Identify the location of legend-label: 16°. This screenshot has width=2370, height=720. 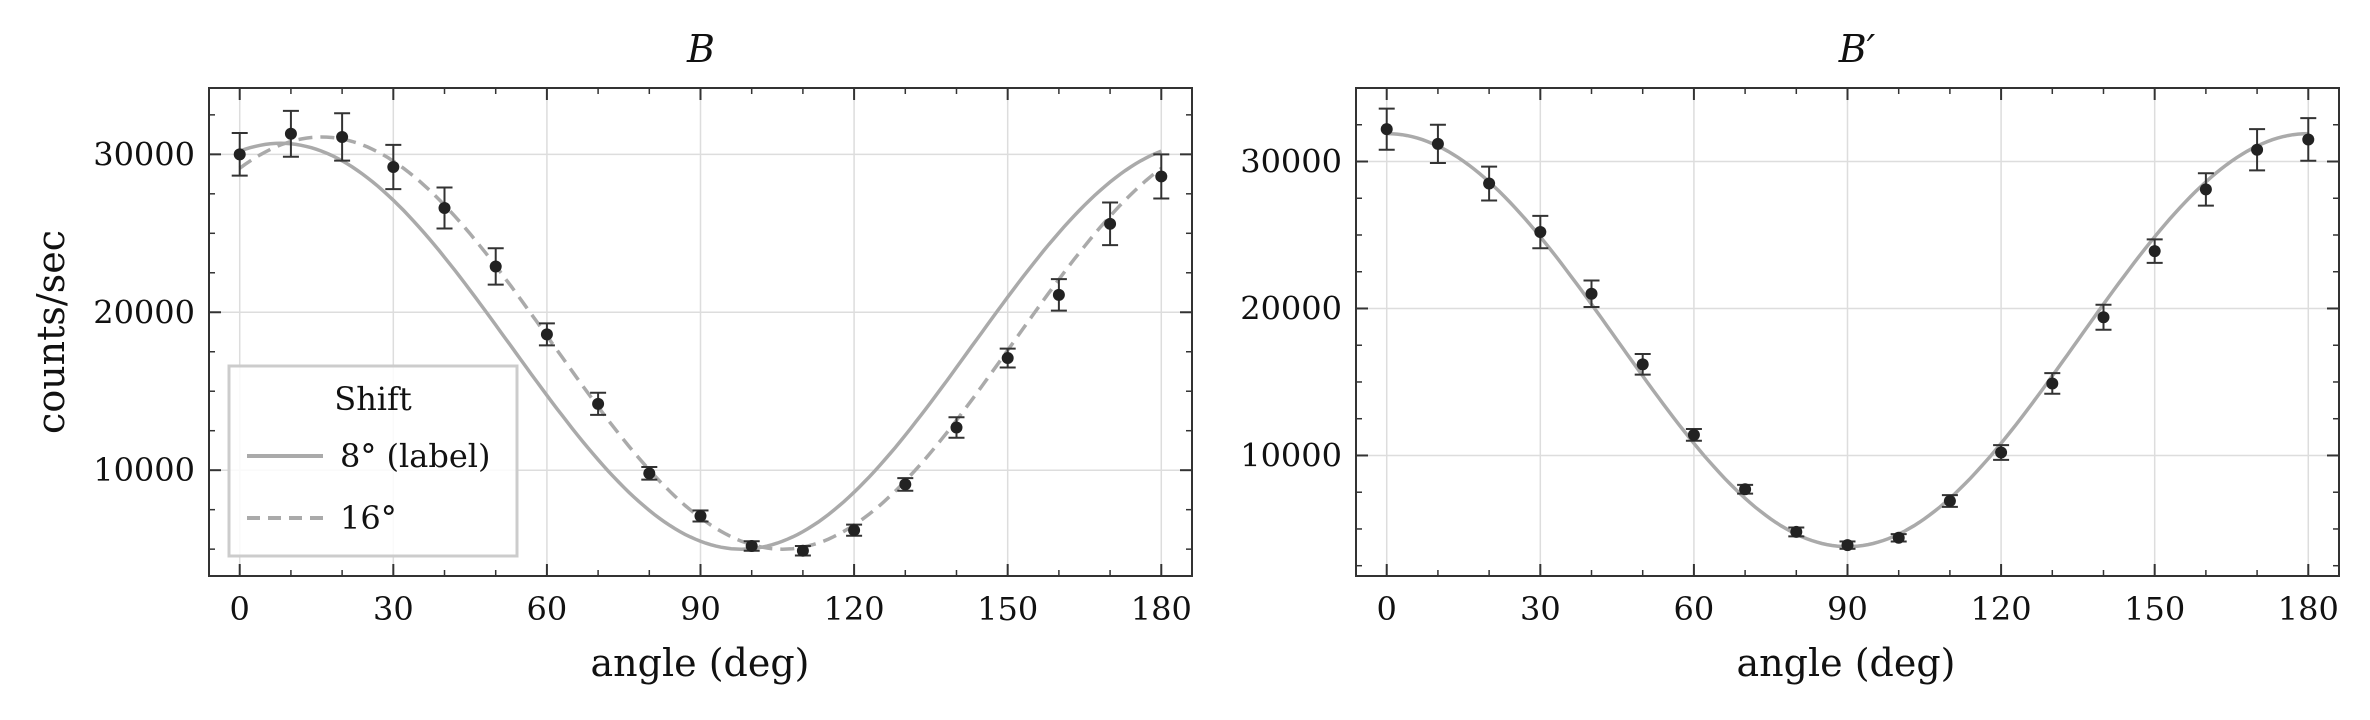
(368, 518).